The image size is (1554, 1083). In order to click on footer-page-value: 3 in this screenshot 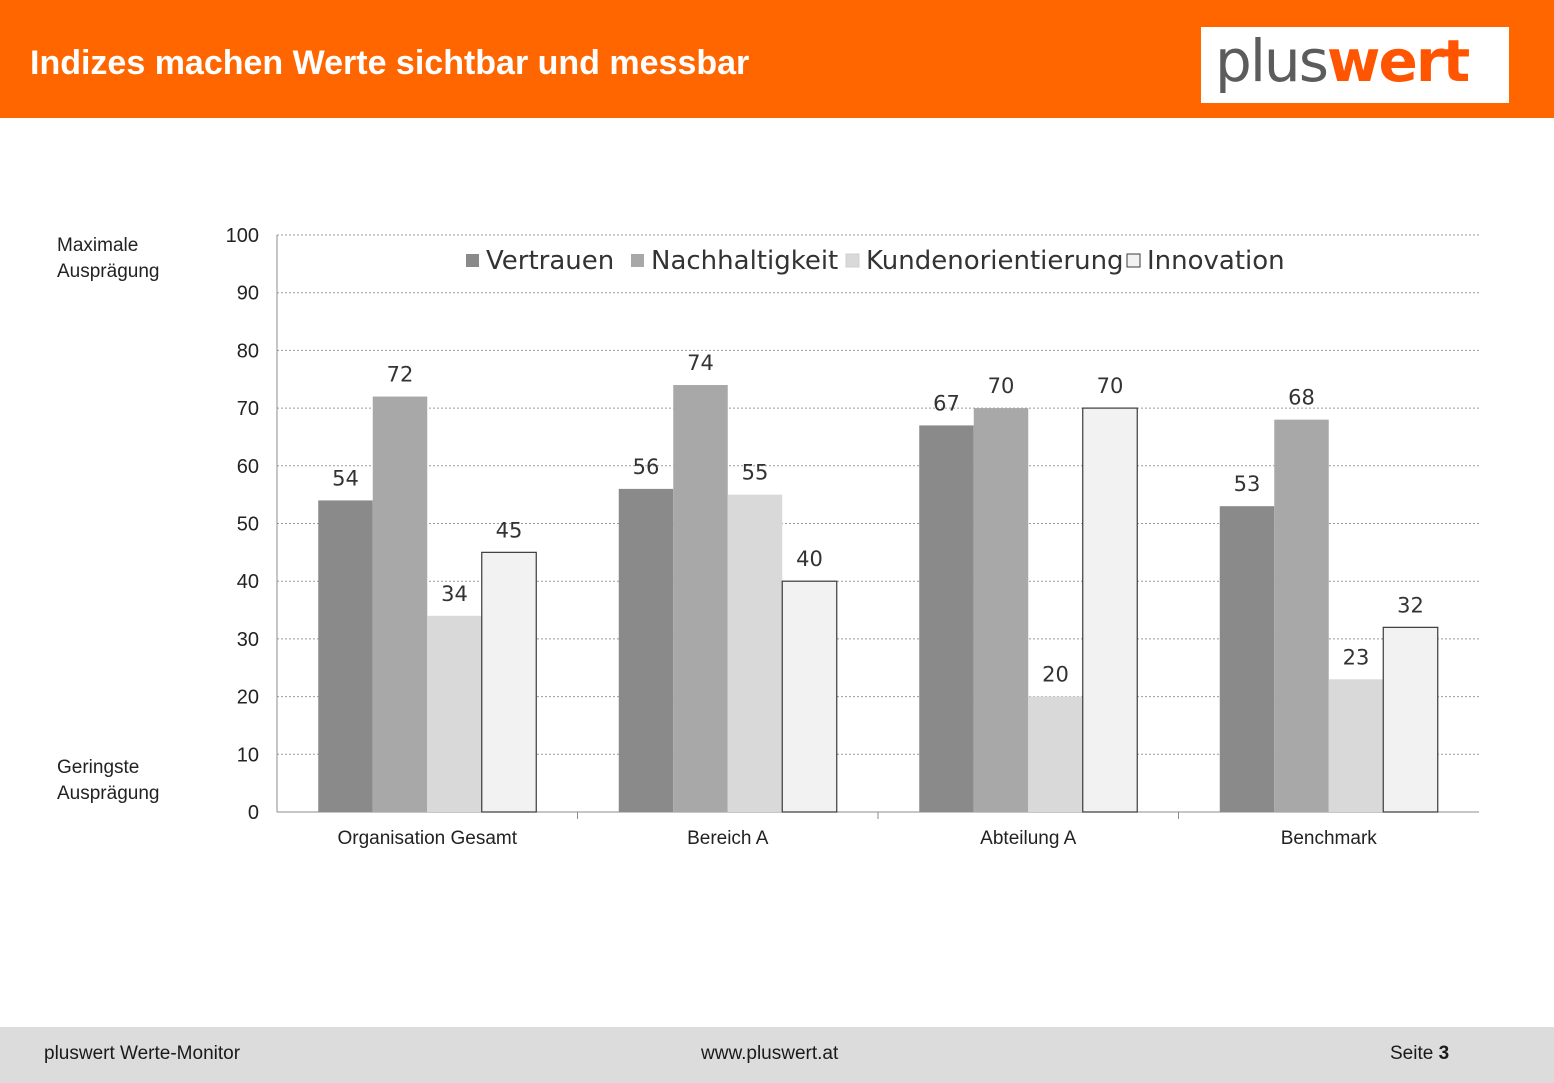, I will do `click(1444, 1053)`.